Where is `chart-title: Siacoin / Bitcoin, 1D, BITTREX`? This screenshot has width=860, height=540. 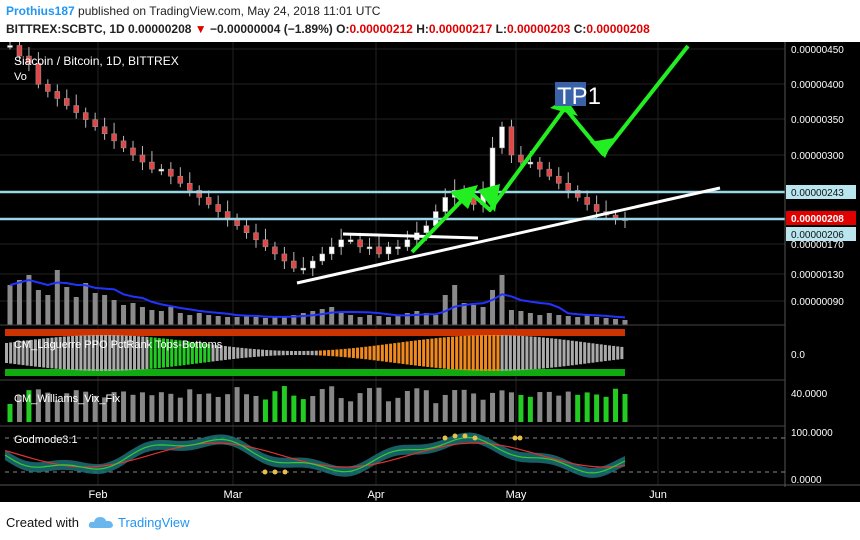 chart-title: Siacoin / Bitcoin, 1D, BITTREX is located at coordinates (96, 61).